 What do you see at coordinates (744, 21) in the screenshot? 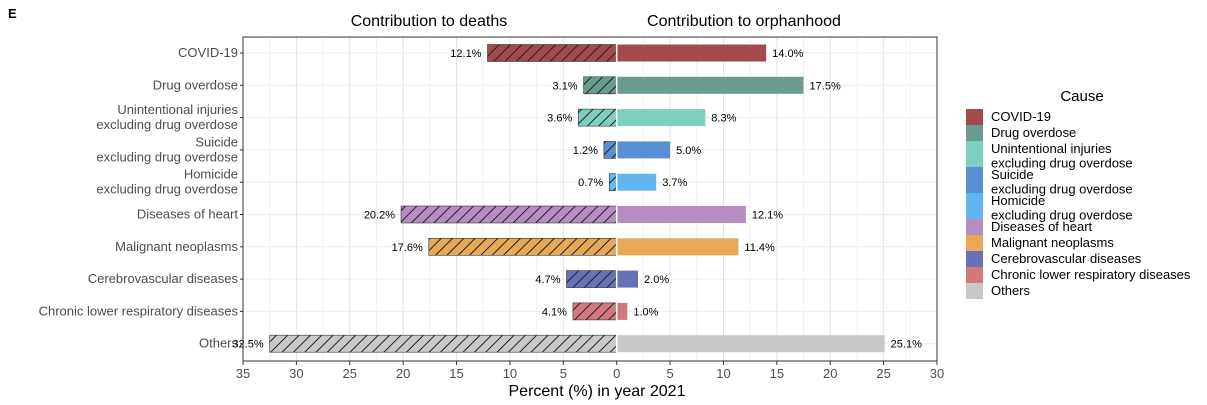
I see `right-panel-title: Contribution to orphanhood` at bounding box center [744, 21].